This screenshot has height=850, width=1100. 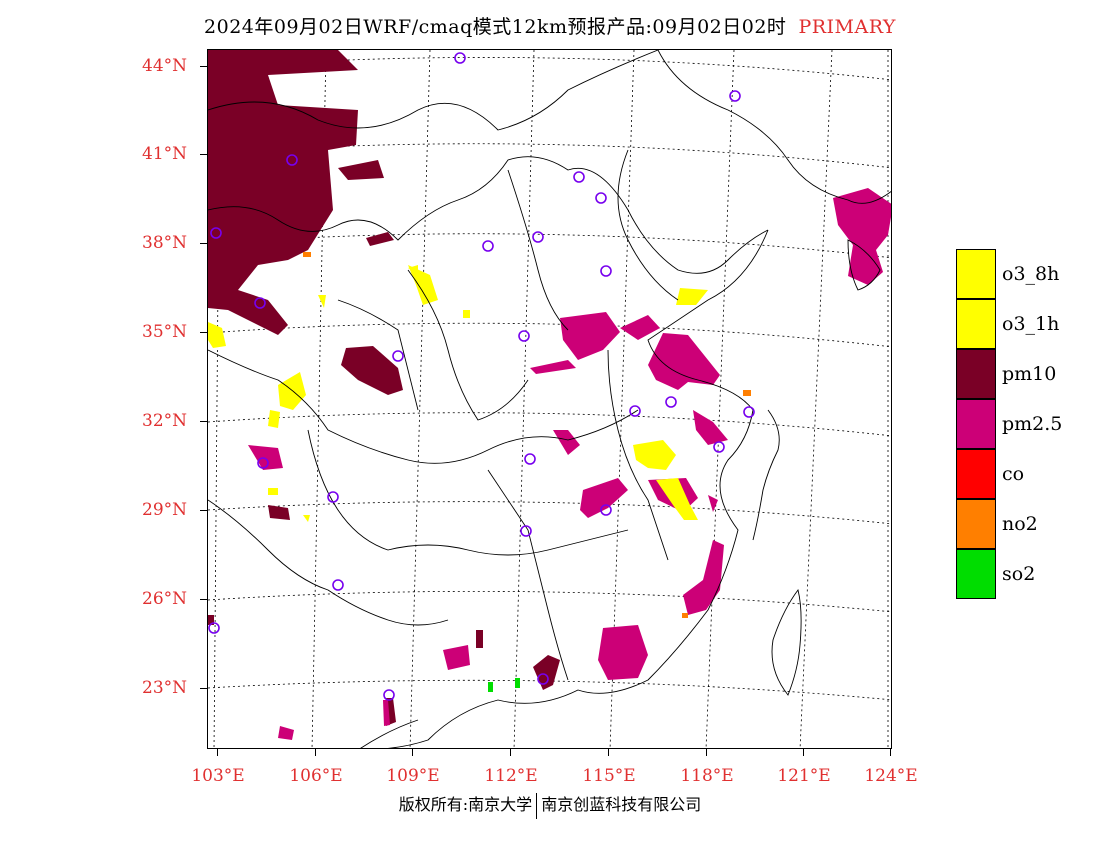 What do you see at coordinates (218, 776) in the screenshot?
I see `lon-label-103: 103°E` at bounding box center [218, 776].